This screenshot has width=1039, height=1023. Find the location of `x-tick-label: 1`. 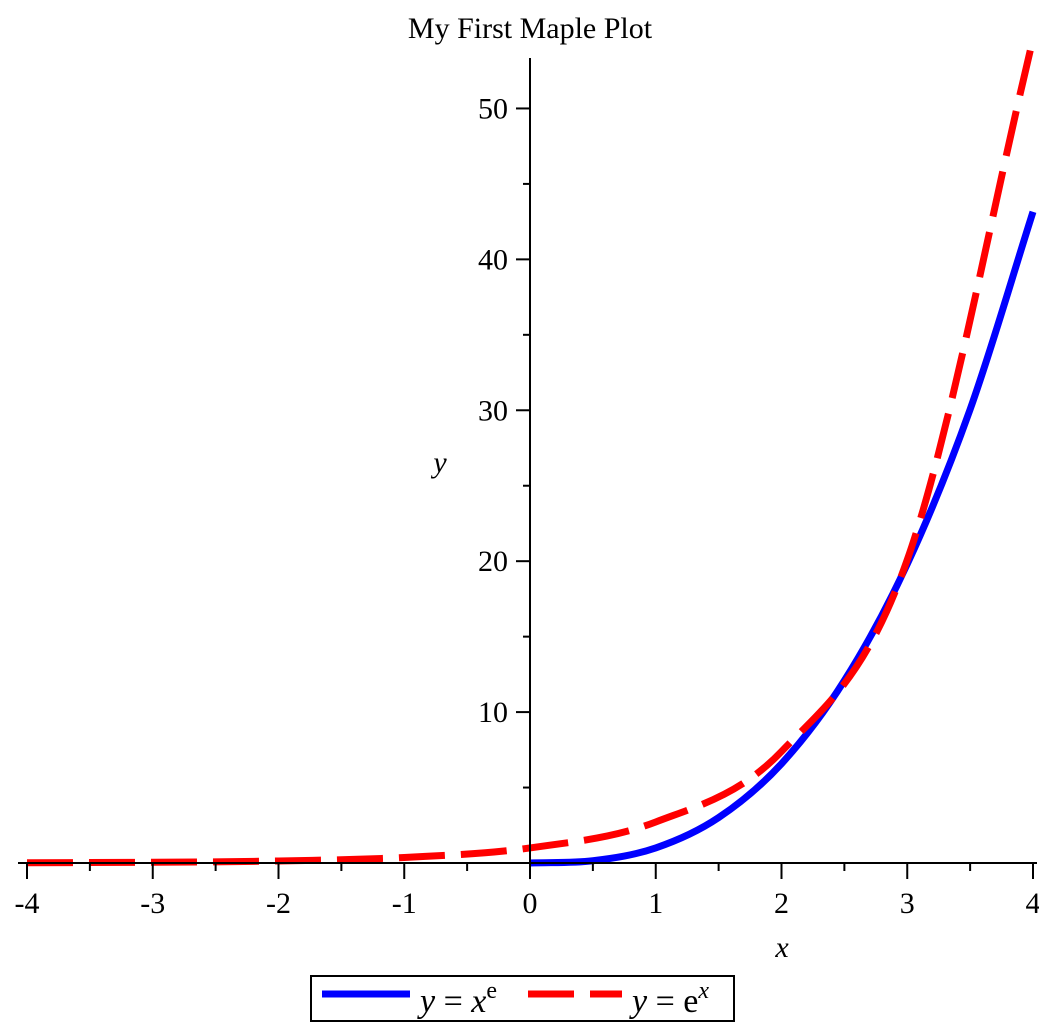

x-tick-label: 1 is located at coordinates (655, 903).